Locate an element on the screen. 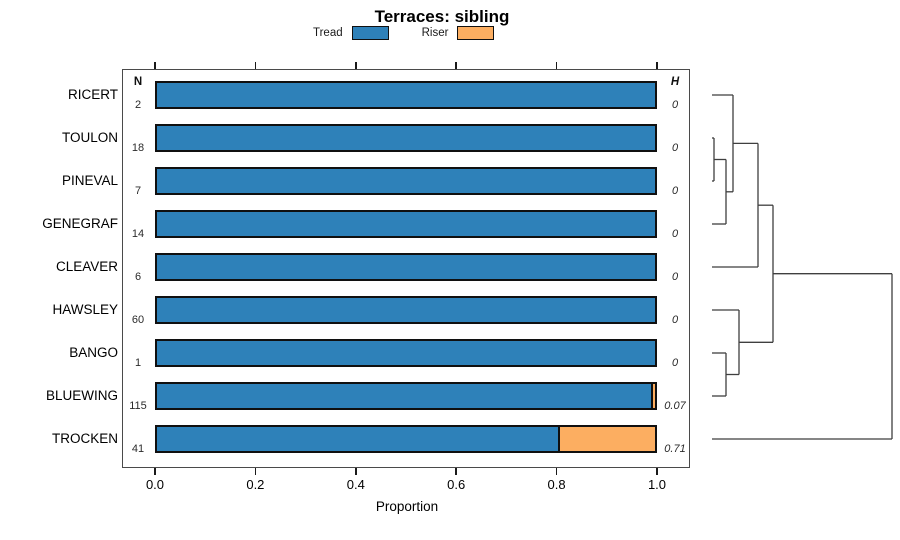 This screenshot has width=900, height=540. legend: Tread Riser is located at coordinates (404, 33).